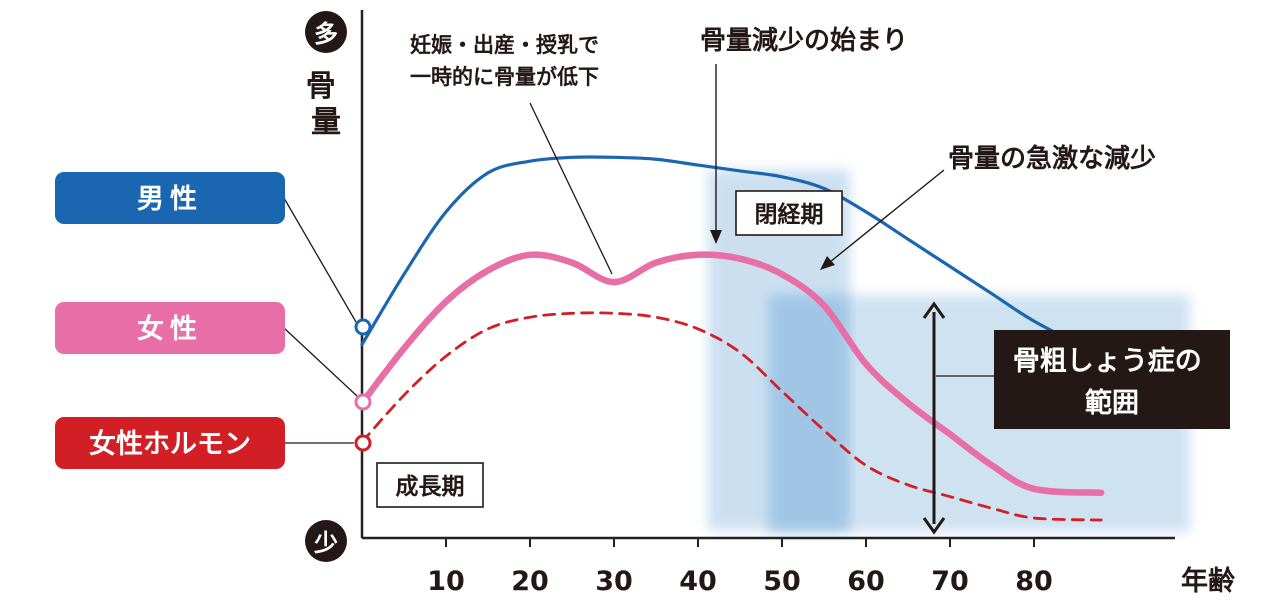  Describe the element at coordinates (950, 581) in the screenshot. I see `x-tick-label-70: 70` at that location.